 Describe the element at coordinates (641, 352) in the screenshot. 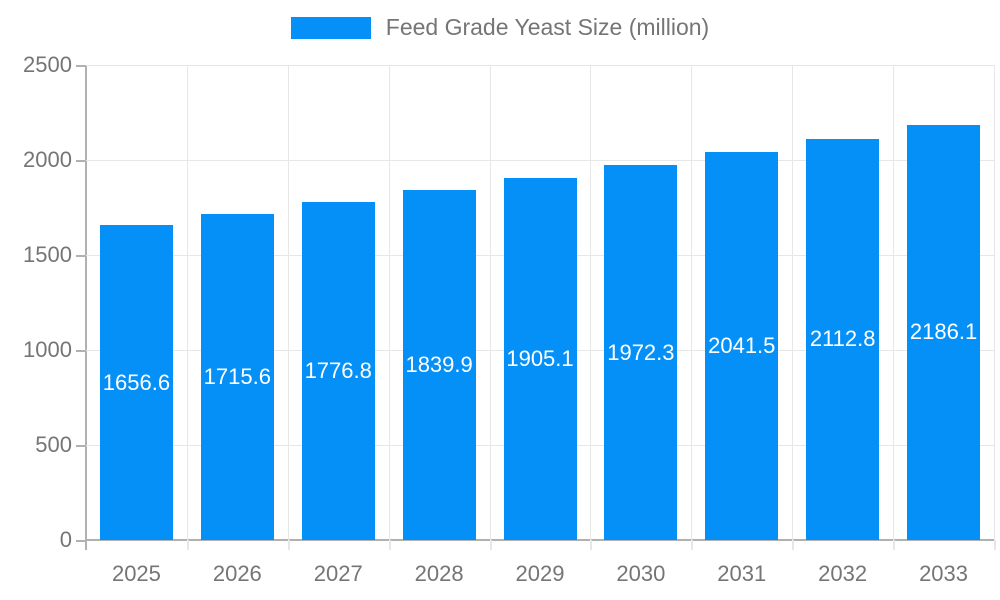

I see `bar-2030` at that location.